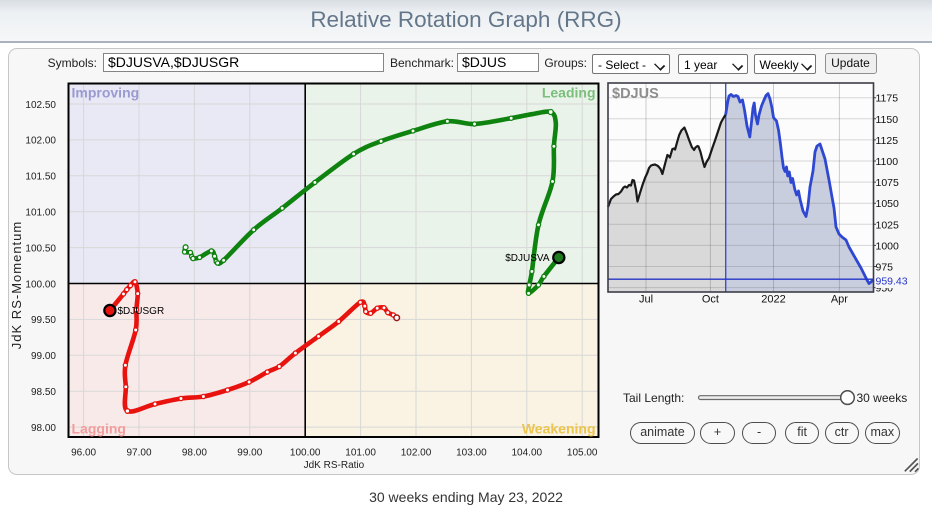 This screenshot has width=932, height=512. Describe the element at coordinates (43, 392) in the screenshot. I see `svg-text: 98.50` at that location.